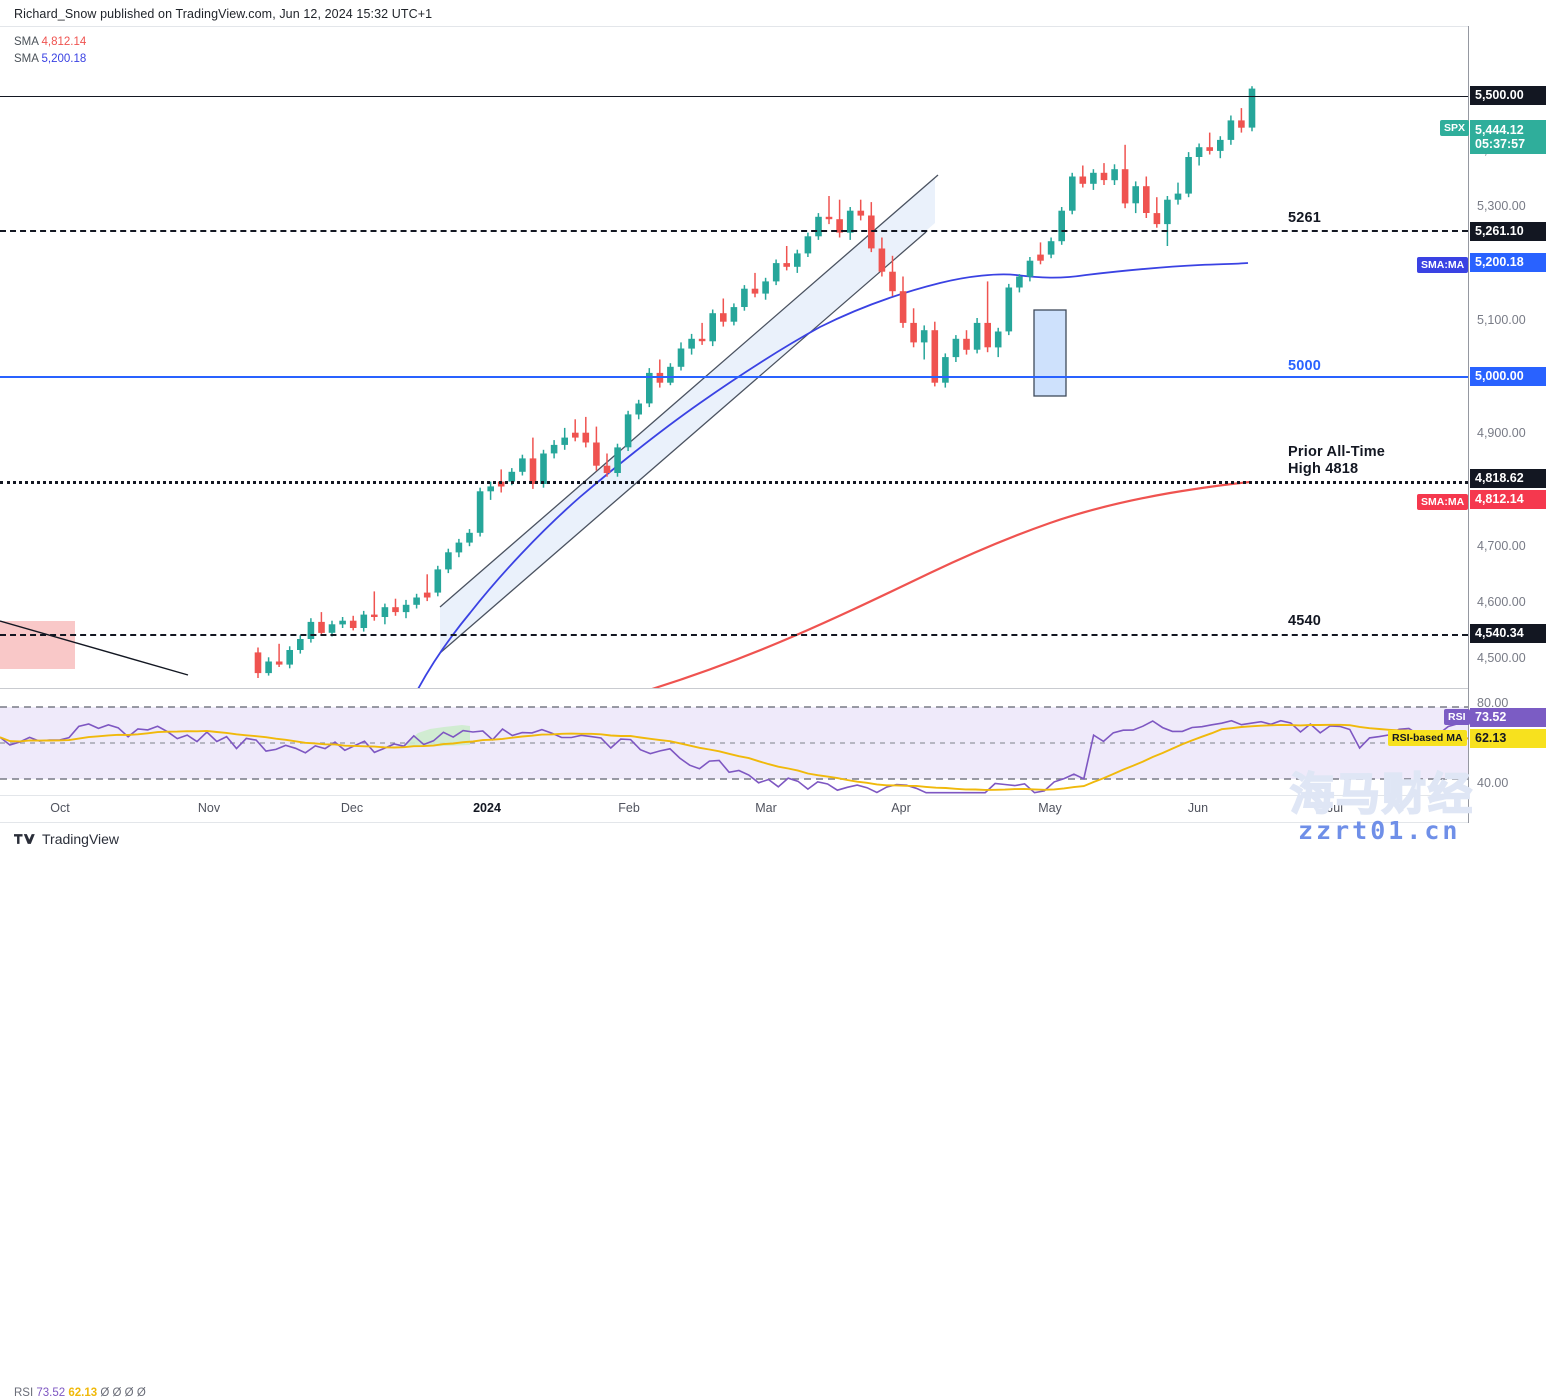 This screenshot has width=1546, height=1399. I want to click on rsi-pill-value: 73.52, so click(1508, 717).